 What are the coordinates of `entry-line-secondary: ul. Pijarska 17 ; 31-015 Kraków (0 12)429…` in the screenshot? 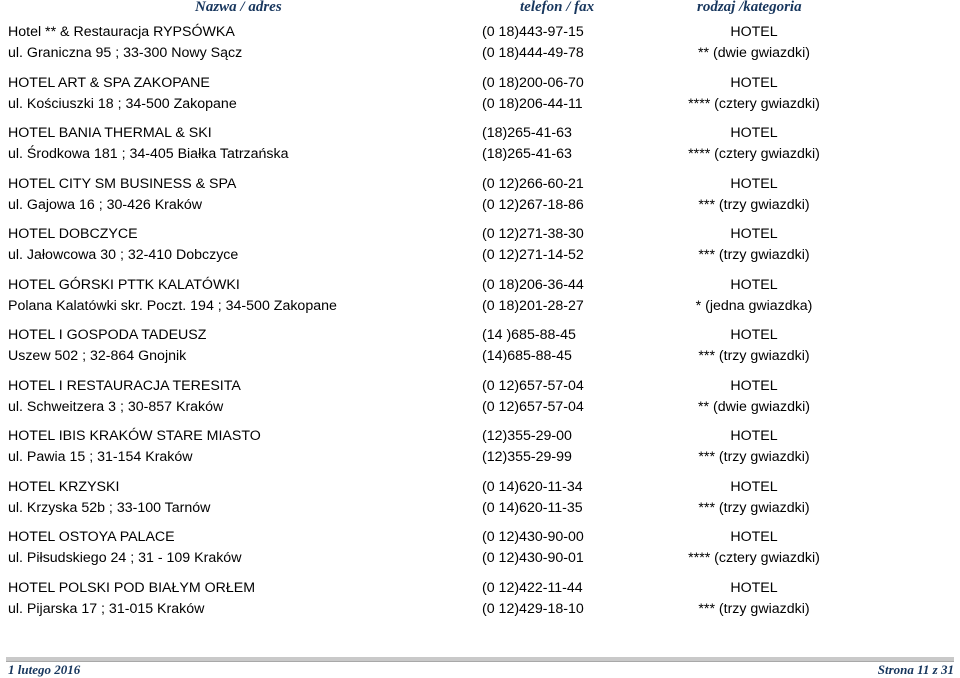 It's located at (480, 609).